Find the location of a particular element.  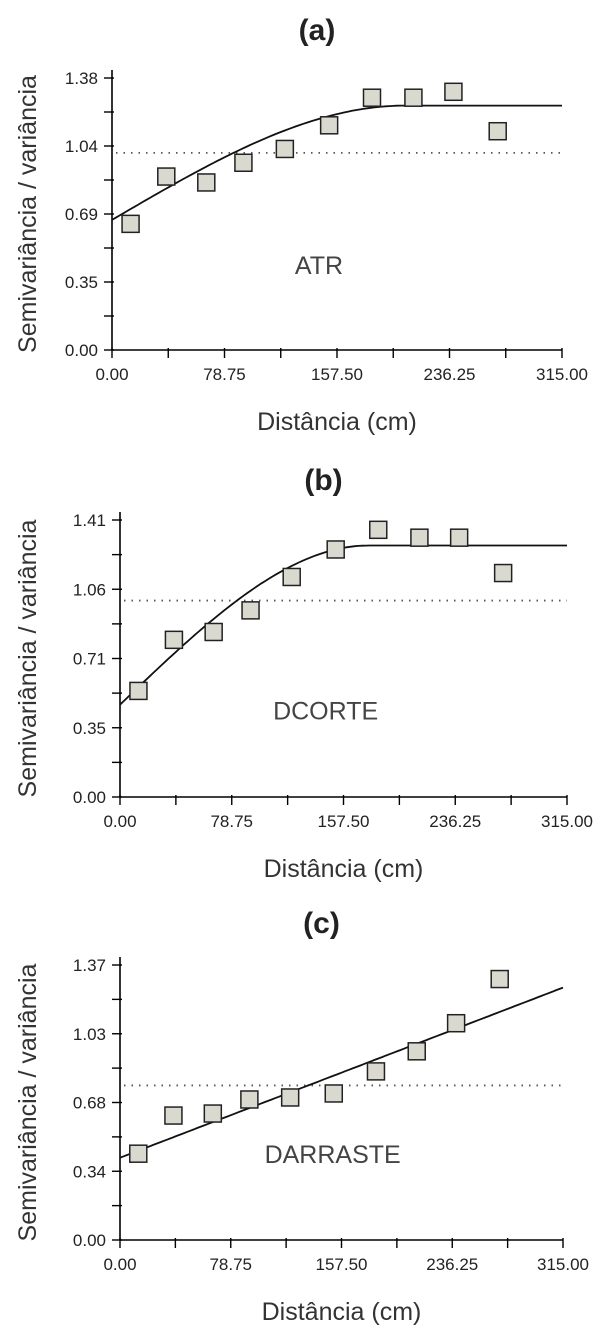

panel-label: (a) is located at coordinates (317, 30).